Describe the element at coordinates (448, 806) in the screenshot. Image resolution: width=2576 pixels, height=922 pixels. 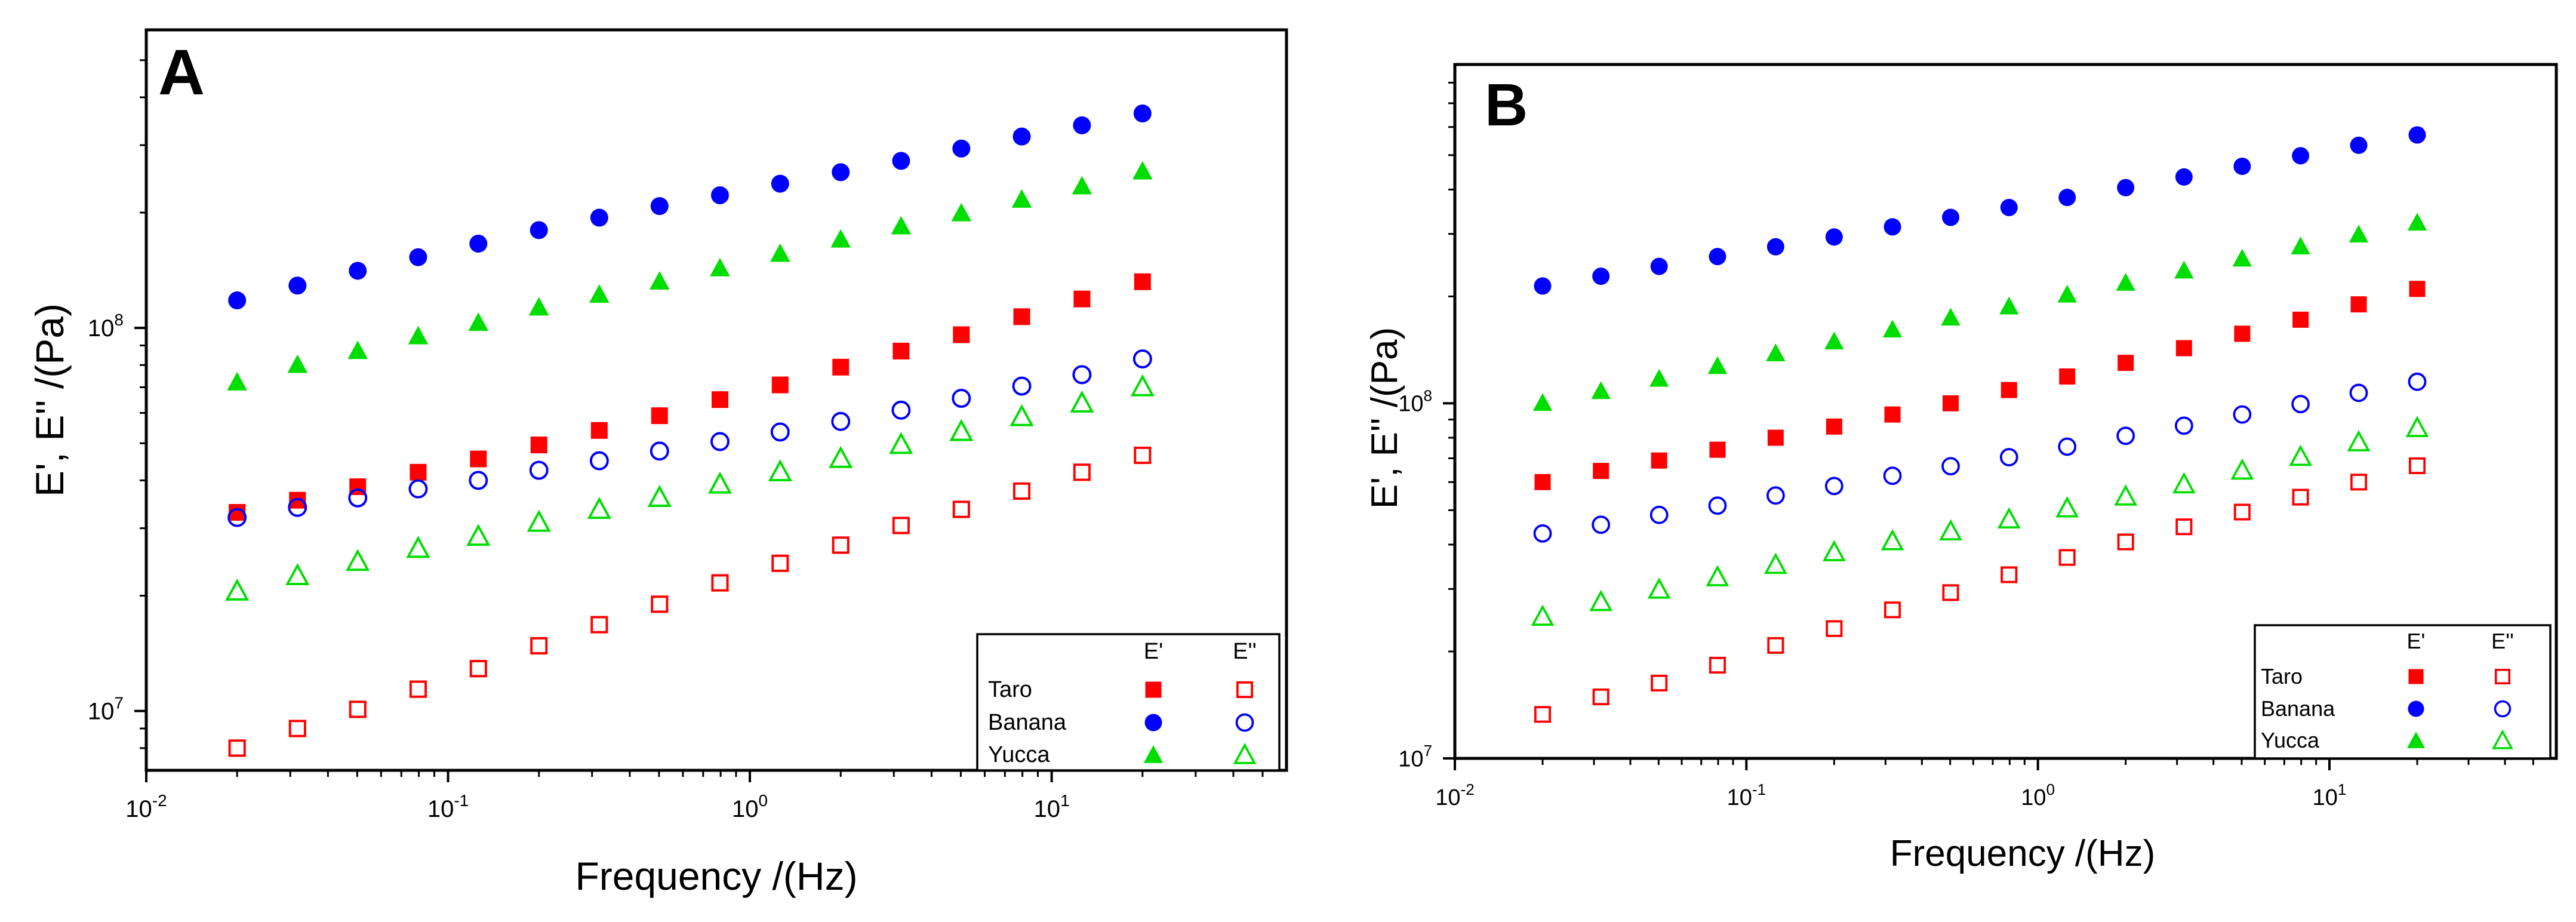
I see `x-tick-label: 10⁻¹` at that location.